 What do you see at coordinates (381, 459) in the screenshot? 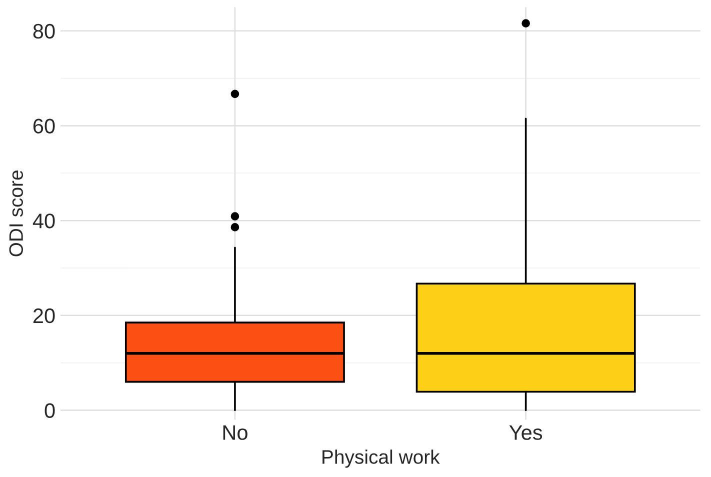
I see `x-axis-title: Physical work` at bounding box center [381, 459].